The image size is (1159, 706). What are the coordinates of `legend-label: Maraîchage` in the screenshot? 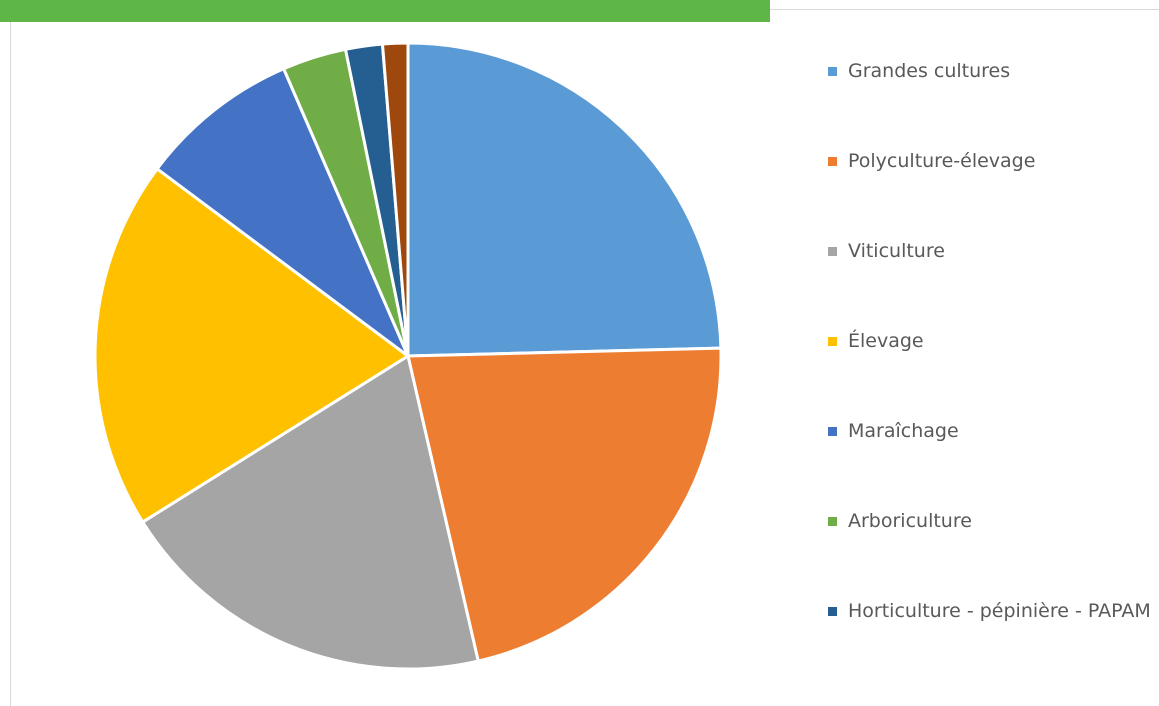 It's located at (903, 431).